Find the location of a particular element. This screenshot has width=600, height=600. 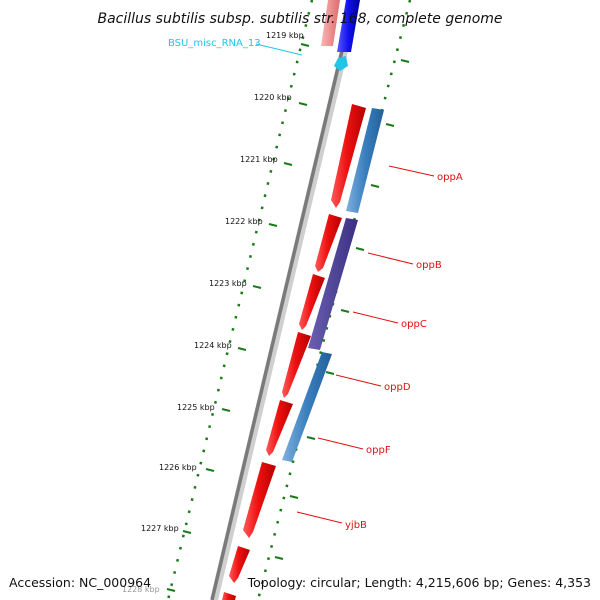

gene-label-yjbB: yjbB is located at coordinates (356, 525).